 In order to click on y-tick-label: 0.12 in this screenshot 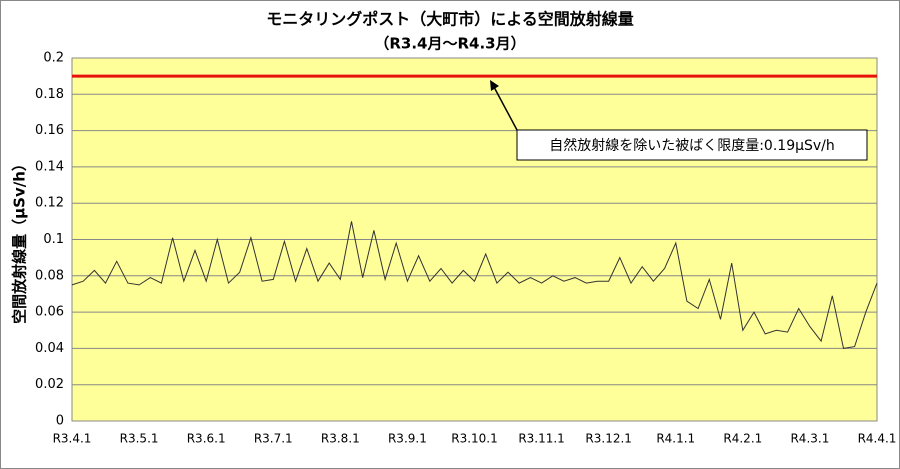, I will do `click(49, 203)`.